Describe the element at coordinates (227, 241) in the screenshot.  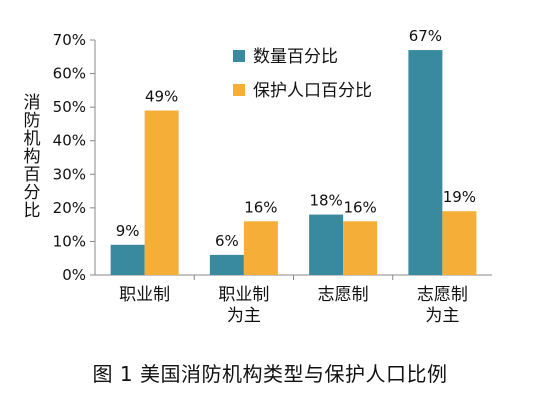
I see `data-label: 6%` at that location.